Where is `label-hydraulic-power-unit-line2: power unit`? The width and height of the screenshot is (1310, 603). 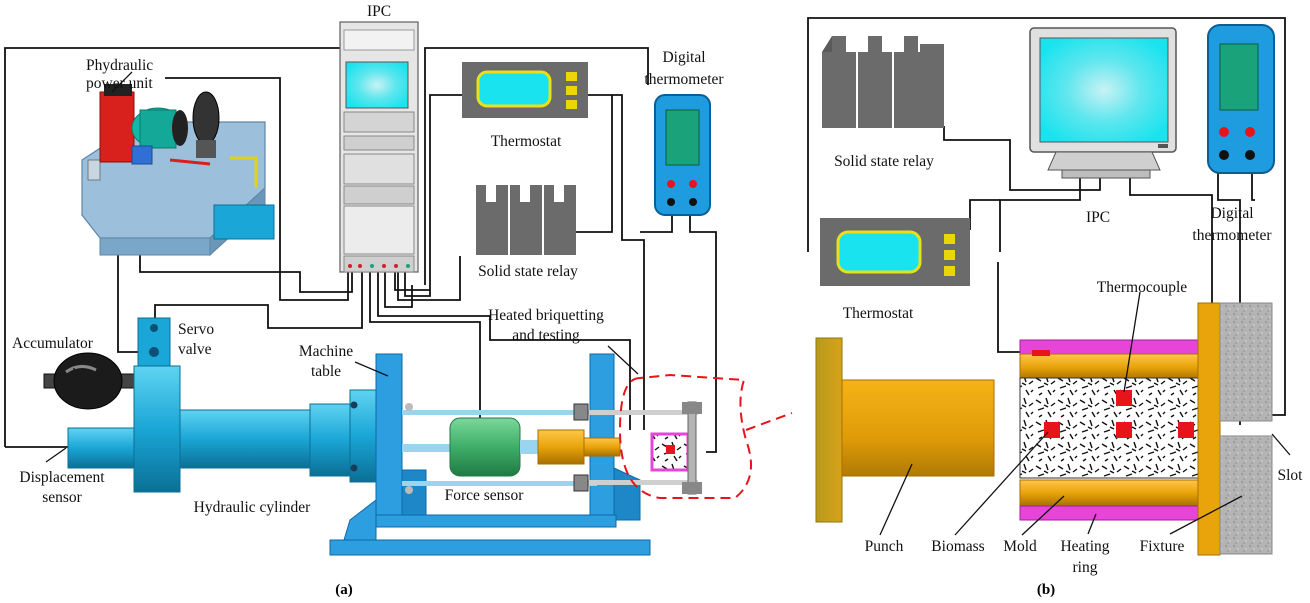
label-hydraulic-power-unit-line2: power unit is located at coordinates (119, 83).